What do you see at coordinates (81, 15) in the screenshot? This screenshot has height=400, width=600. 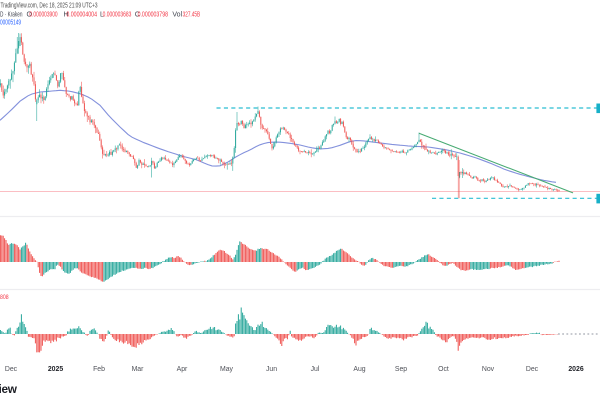 I see `svg-text: 0.000004004` at bounding box center [81, 15].